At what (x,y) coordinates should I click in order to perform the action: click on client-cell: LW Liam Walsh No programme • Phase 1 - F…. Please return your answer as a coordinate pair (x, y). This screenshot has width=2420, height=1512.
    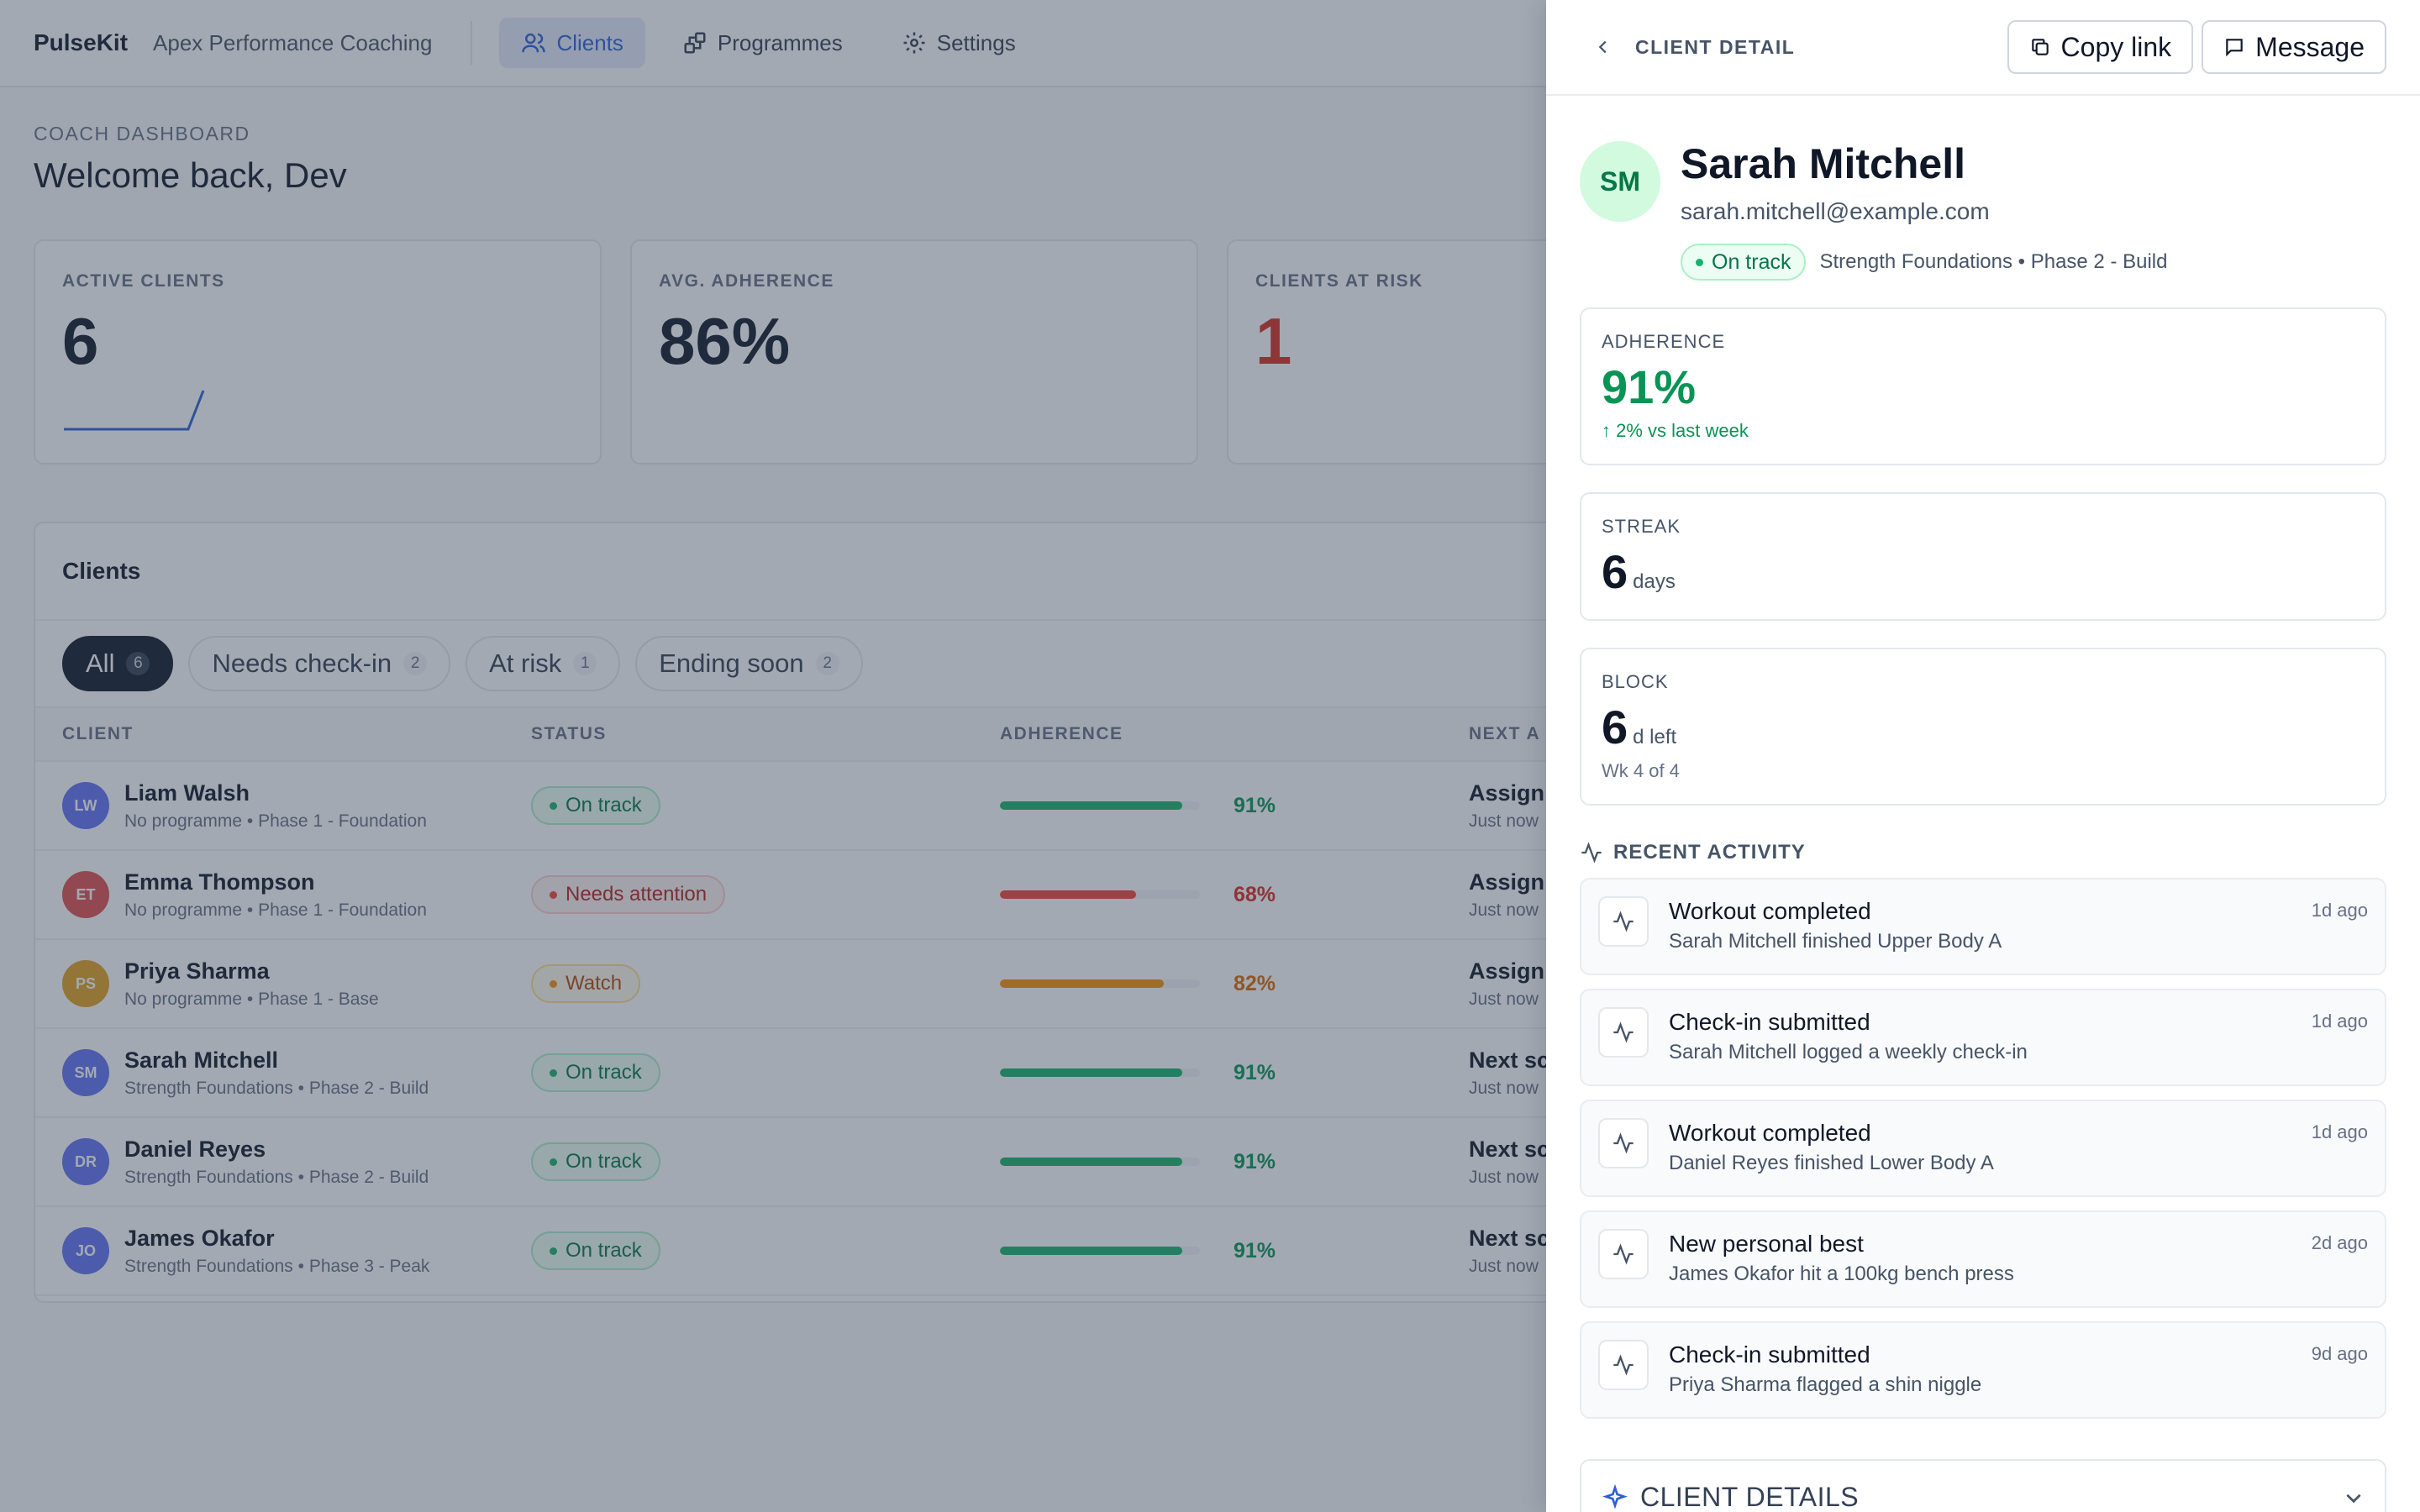
    Looking at the image, I should click on (296, 806).